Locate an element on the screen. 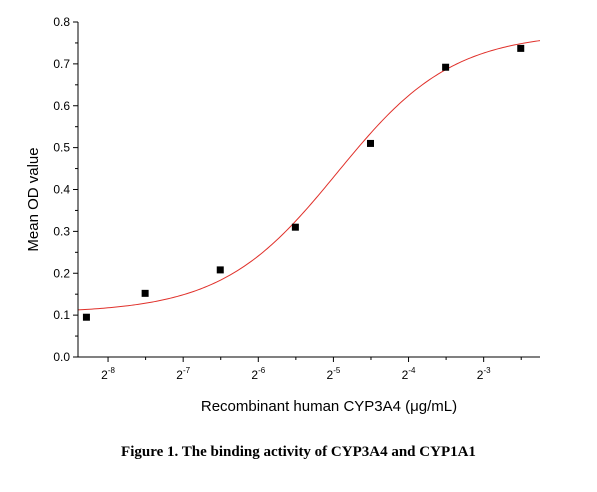 The image size is (597, 492). y-tick-label: 0.8 is located at coordinates (61, 22).